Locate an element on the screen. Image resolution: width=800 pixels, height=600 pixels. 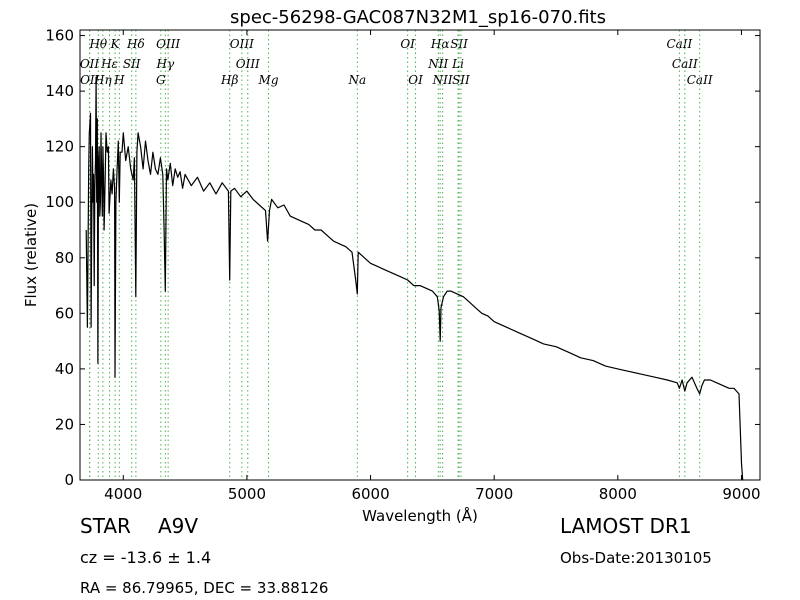
object-subclass: A9V is located at coordinates (178, 526).